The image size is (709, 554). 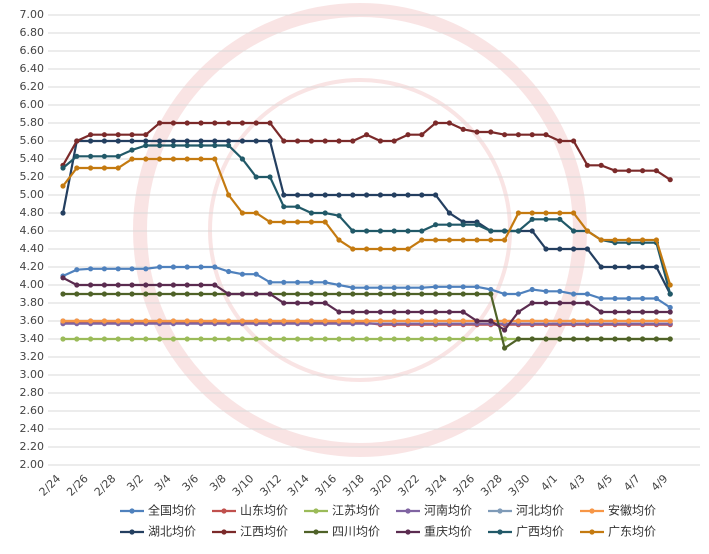 I want to click on legend-label: 全国均价, so click(x=172, y=510).